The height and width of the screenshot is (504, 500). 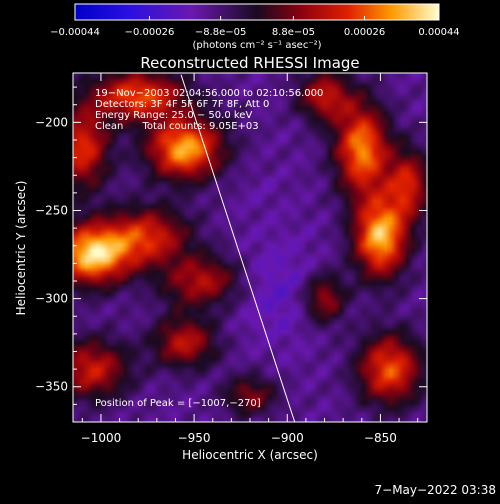 I want to click on colorbar-tick-label: −8.8e−05, so click(x=221, y=32).